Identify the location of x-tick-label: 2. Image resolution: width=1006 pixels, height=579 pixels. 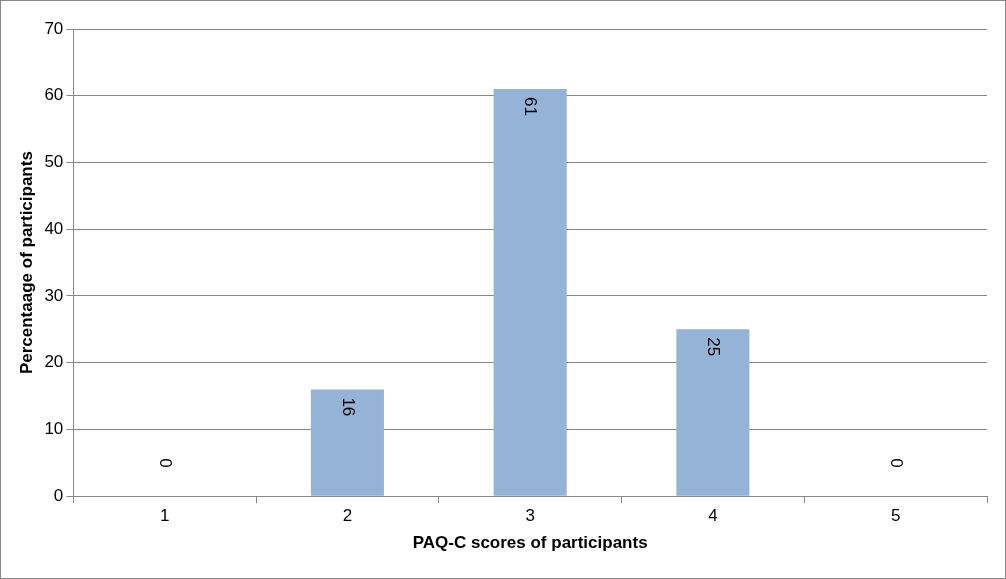
(347, 516).